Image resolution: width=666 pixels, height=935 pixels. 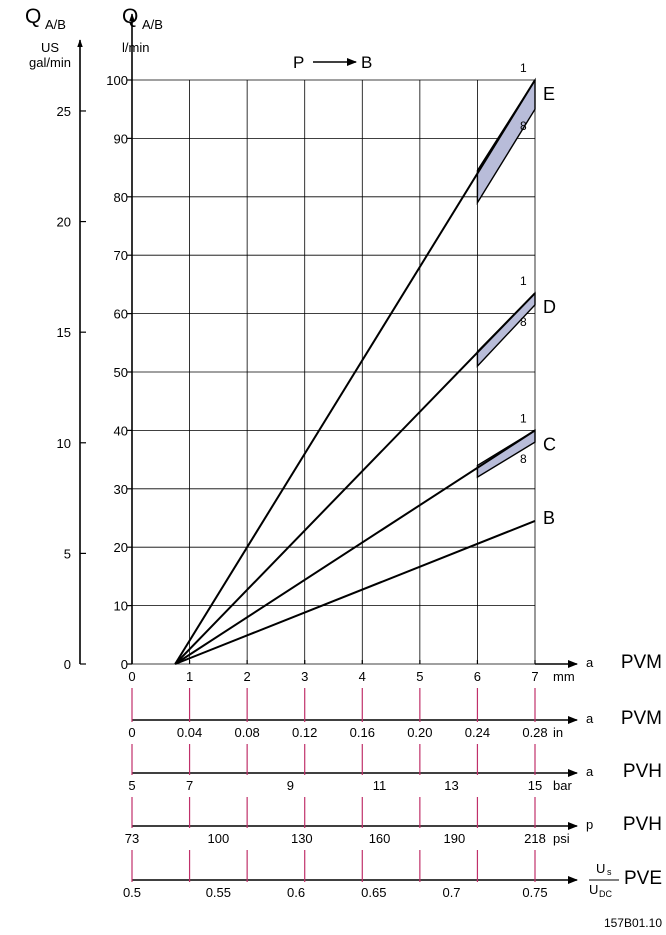 I want to click on series-label-e: E, so click(x=549, y=94).